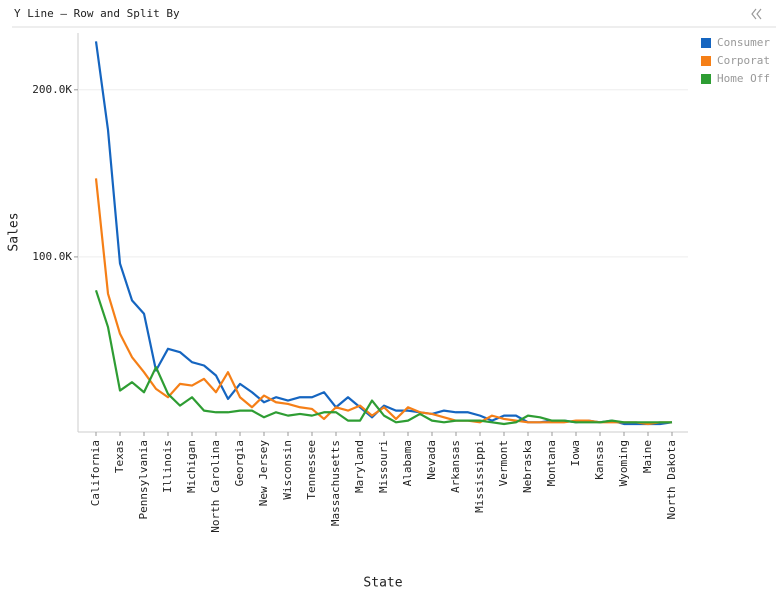 The width and height of the screenshot is (776, 600). Describe the element at coordinates (167, 466) in the screenshot. I see `x-tick-label: Illinois` at that location.